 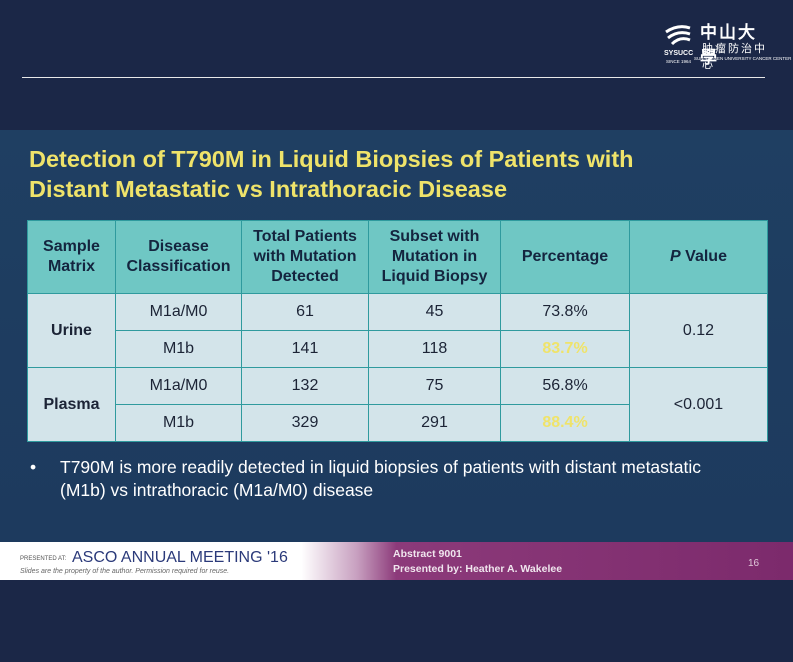 I want to click on header-cell: Disease Classification, so click(x=178, y=257).